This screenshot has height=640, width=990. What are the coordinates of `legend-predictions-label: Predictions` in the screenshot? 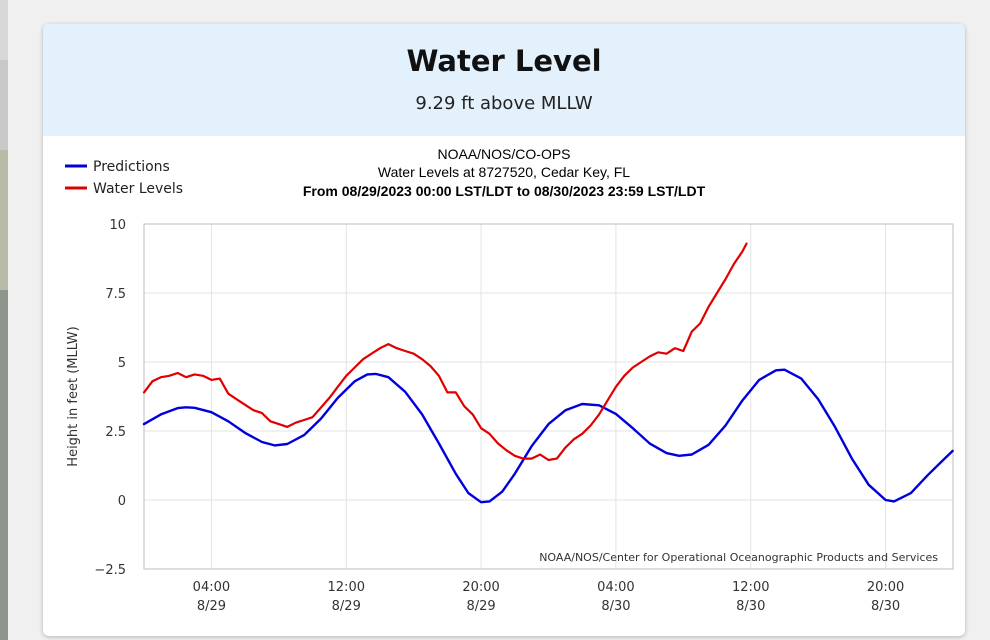 It's located at (131, 167).